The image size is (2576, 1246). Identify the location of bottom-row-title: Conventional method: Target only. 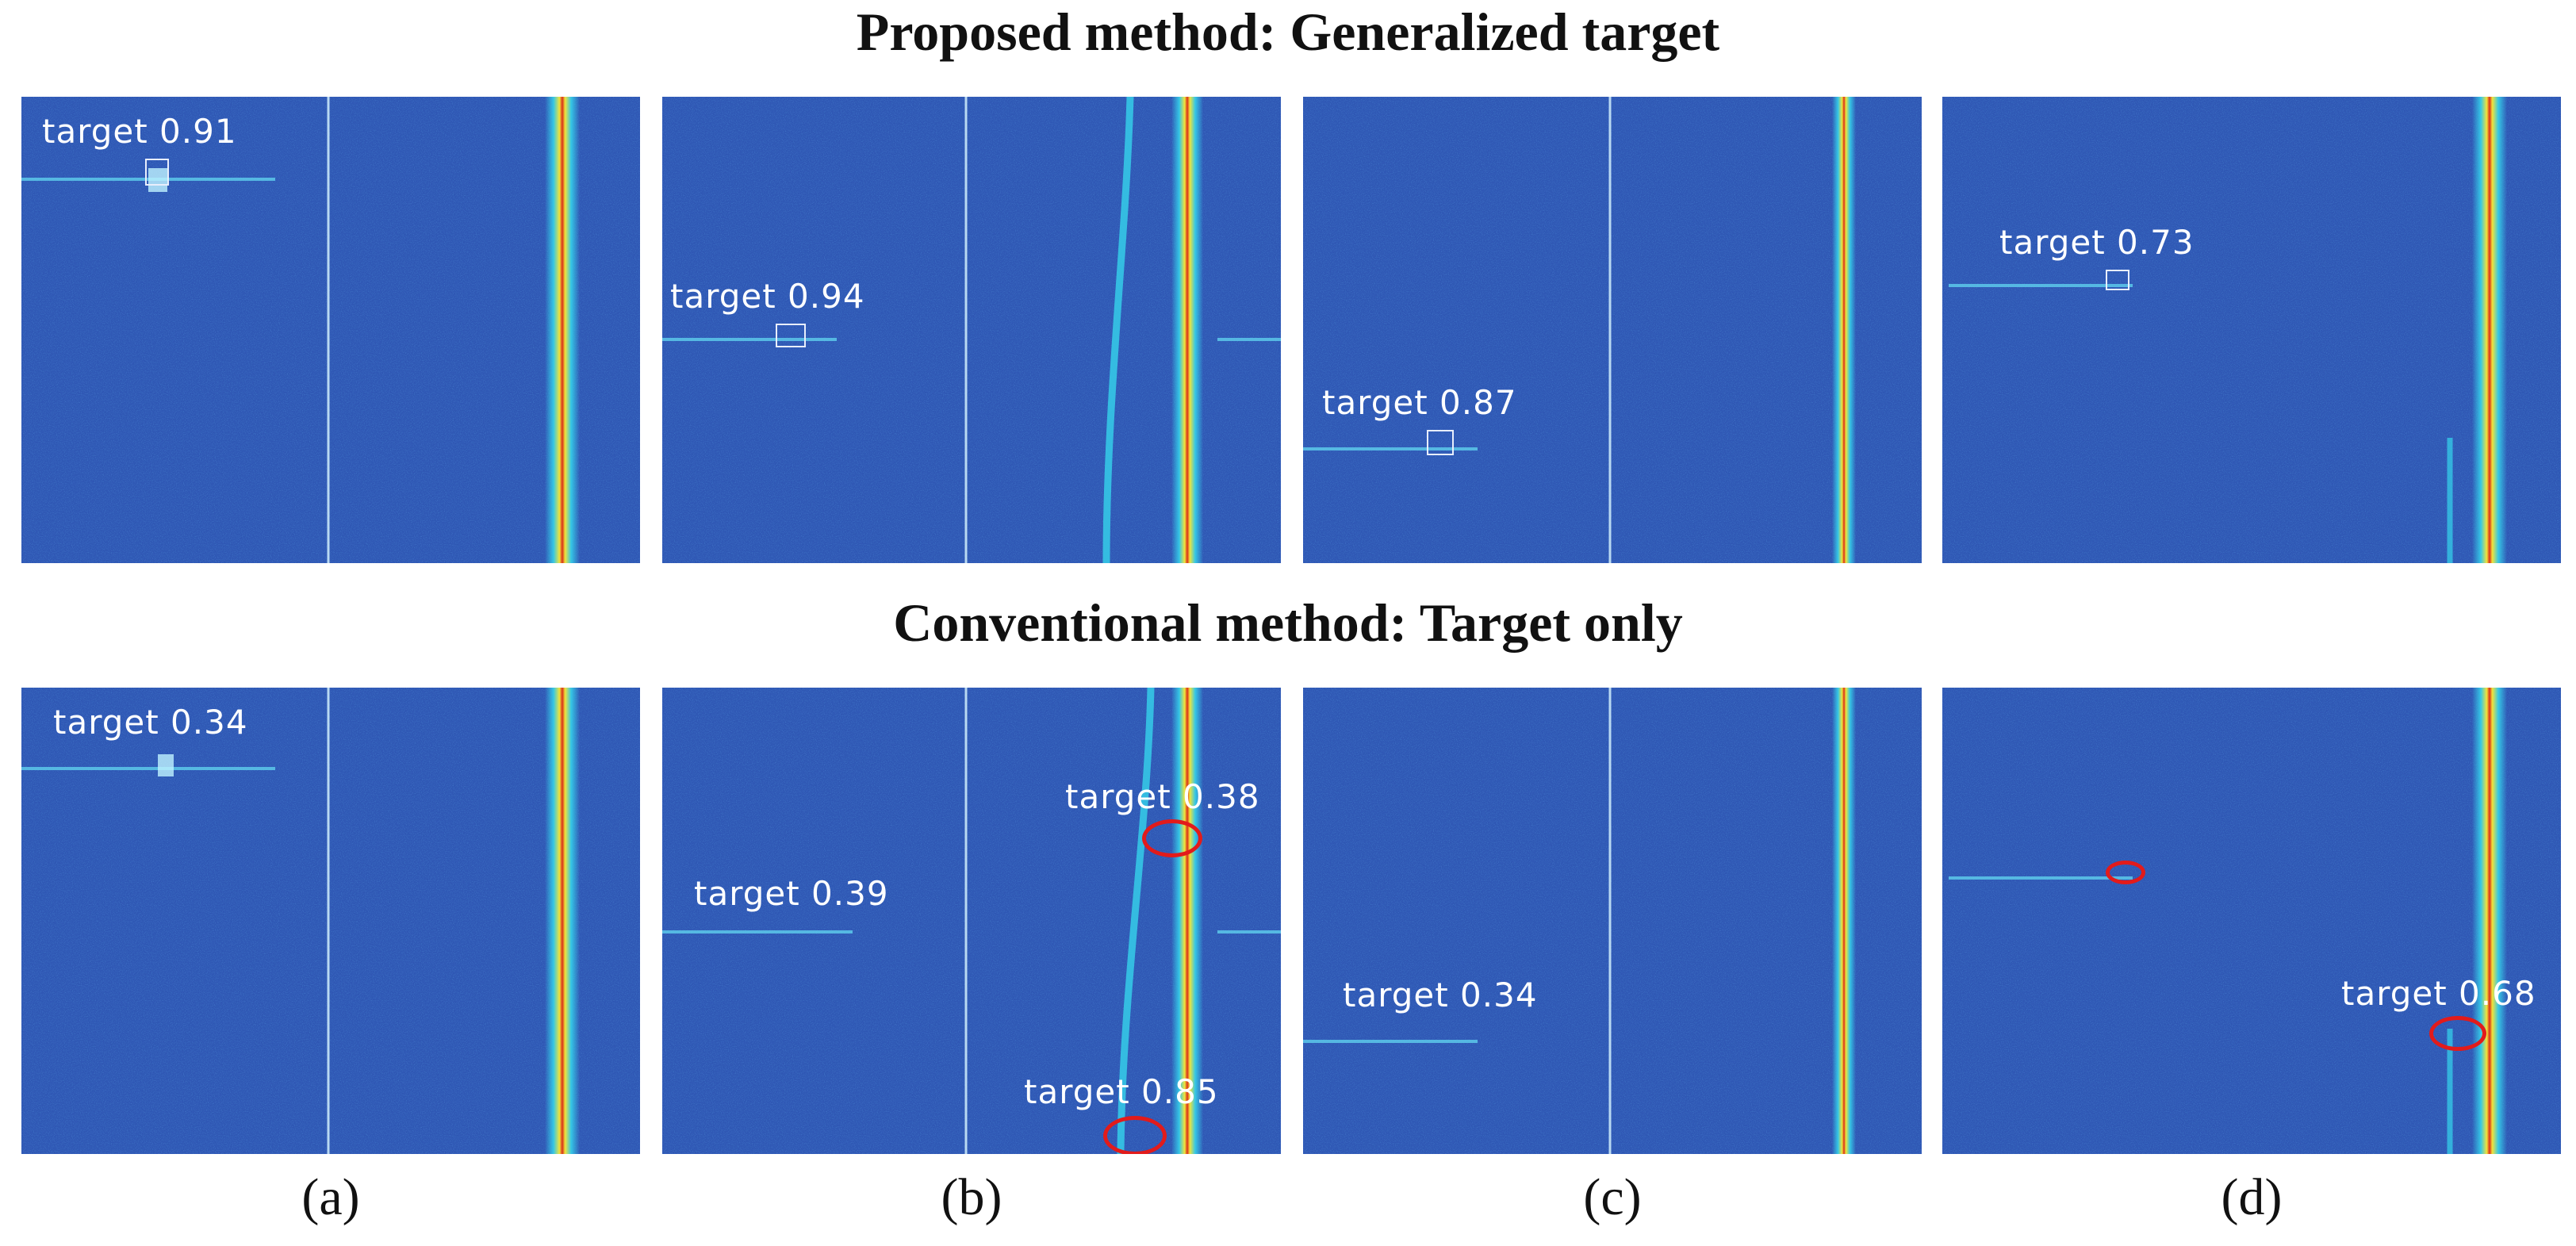
(1288, 622).